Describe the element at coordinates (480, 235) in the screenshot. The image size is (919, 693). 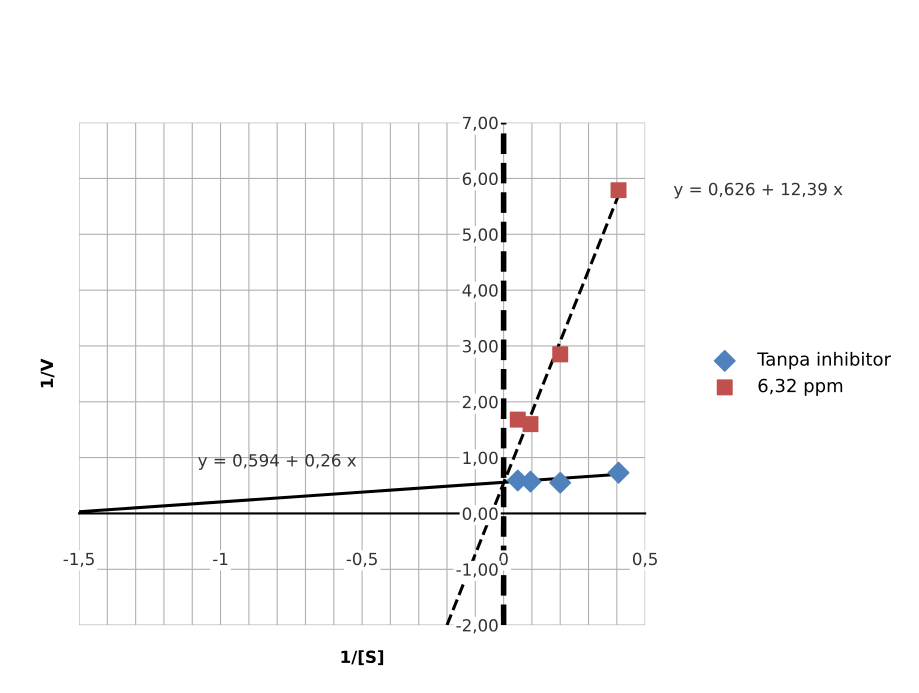
I see `y-tick-label: 5,00` at that location.